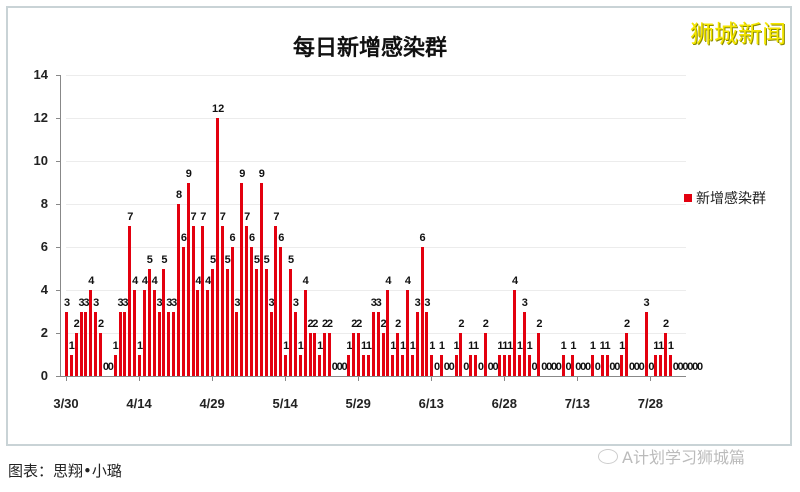 The width and height of the screenshot is (800, 492). Describe the element at coordinates (232, 238) in the screenshot. I see `bar-value-label: 6` at that location.